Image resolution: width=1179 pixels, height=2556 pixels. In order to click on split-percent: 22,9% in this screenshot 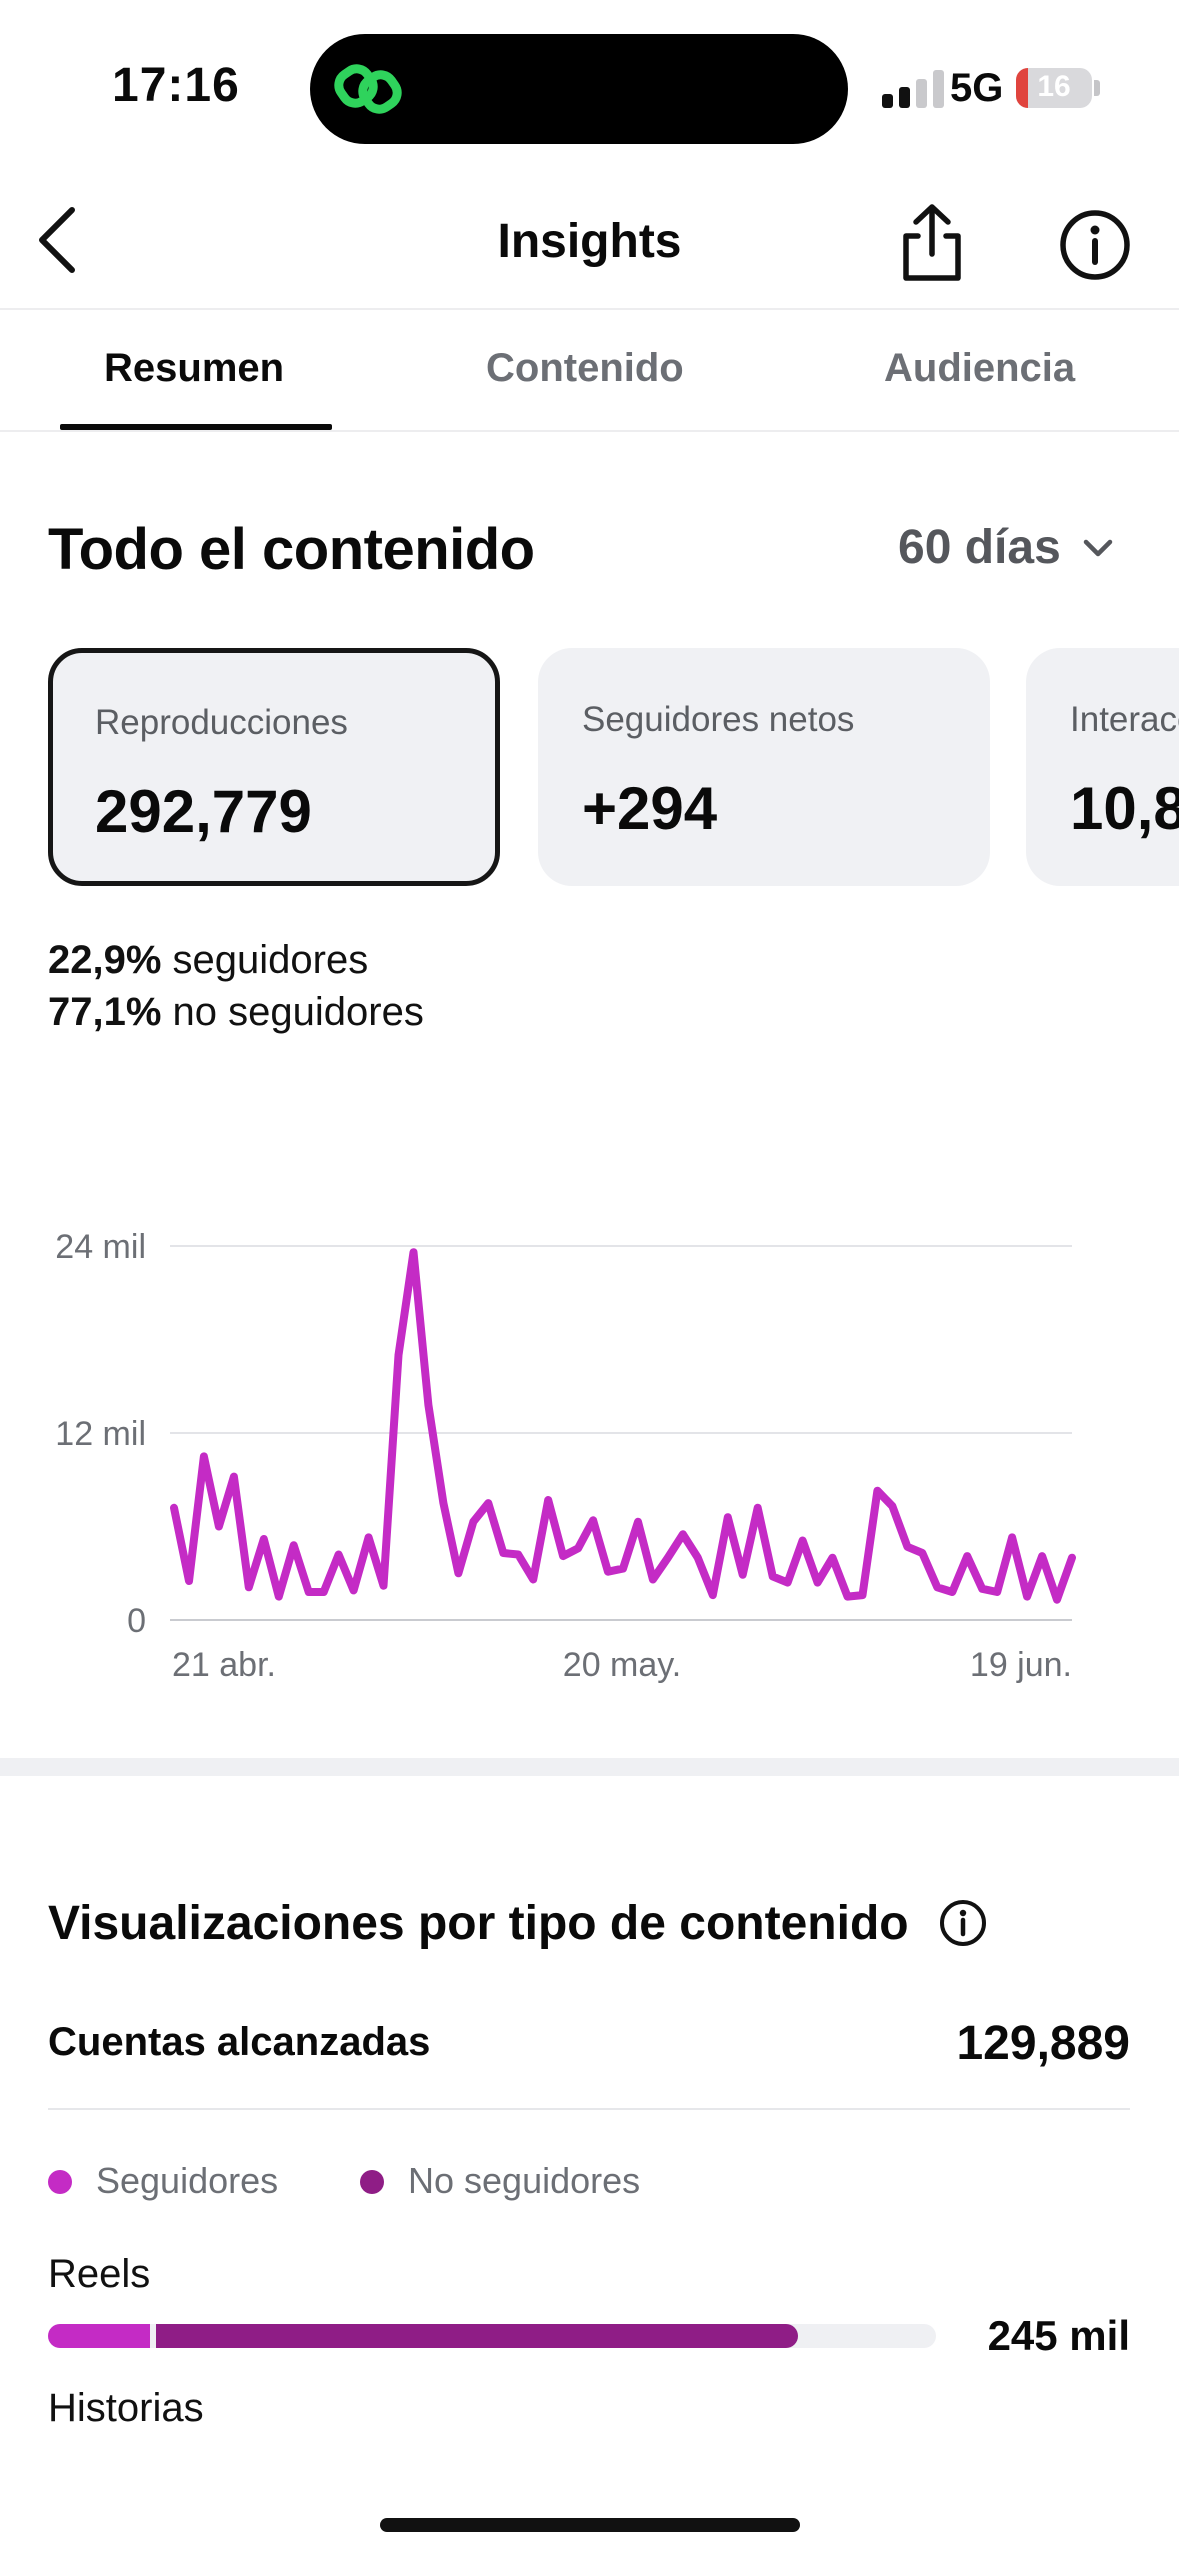, I will do `click(105, 960)`.